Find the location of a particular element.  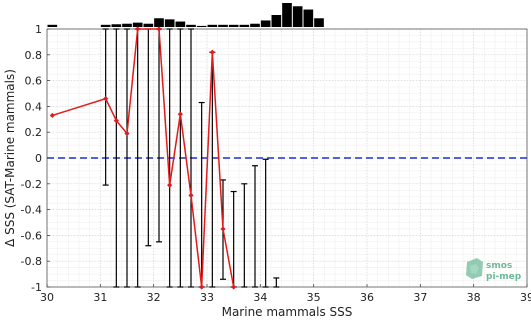

y-tick-label: 0.6 is located at coordinates (34, 81).